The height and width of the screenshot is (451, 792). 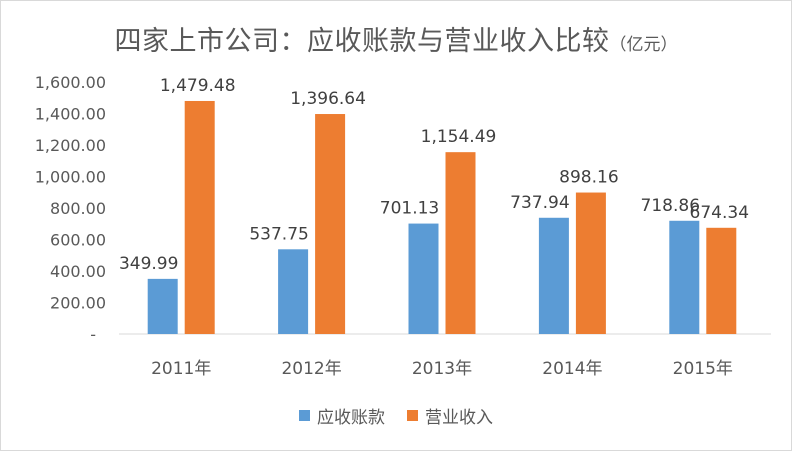 What do you see at coordinates (409, 209) in the screenshot?
I see `data-label-receivables: 701.13` at bounding box center [409, 209].